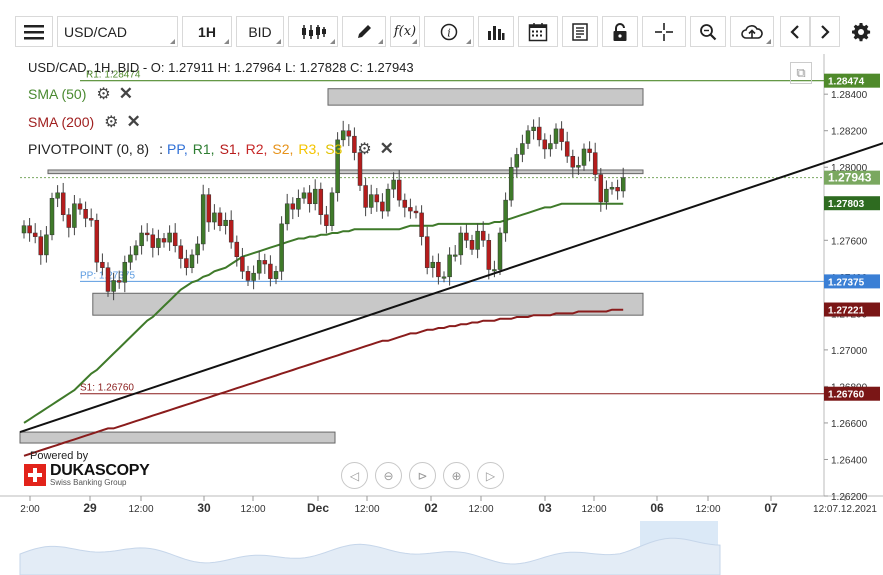  What do you see at coordinates (538, 31) in the screenshot?
I see `calendar-button` at bounding box center [538, 31].